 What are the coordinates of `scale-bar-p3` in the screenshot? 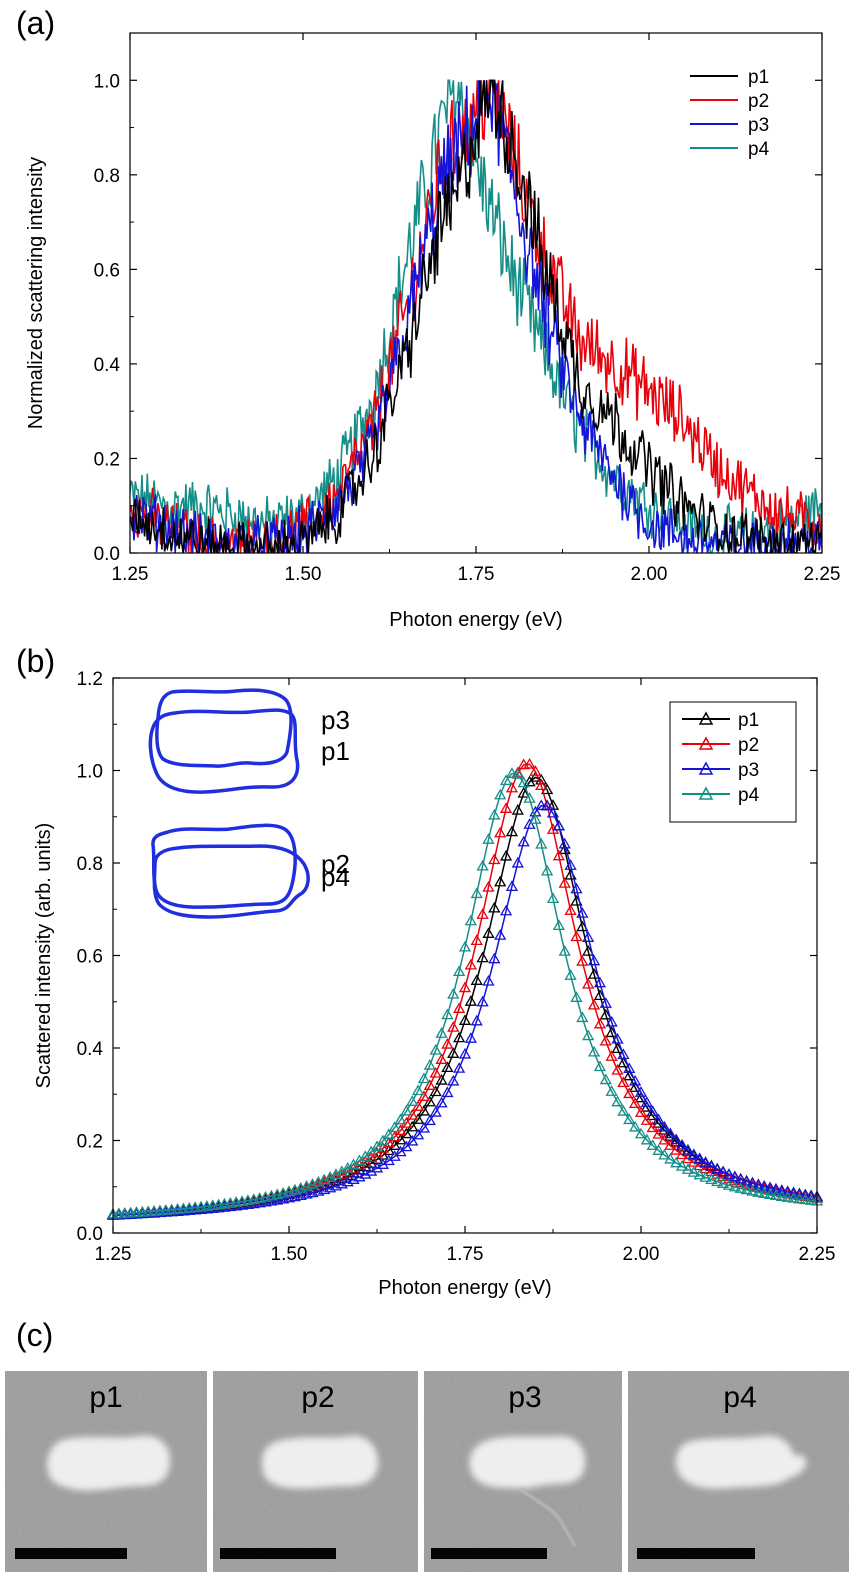 It's located at (489, 1553).